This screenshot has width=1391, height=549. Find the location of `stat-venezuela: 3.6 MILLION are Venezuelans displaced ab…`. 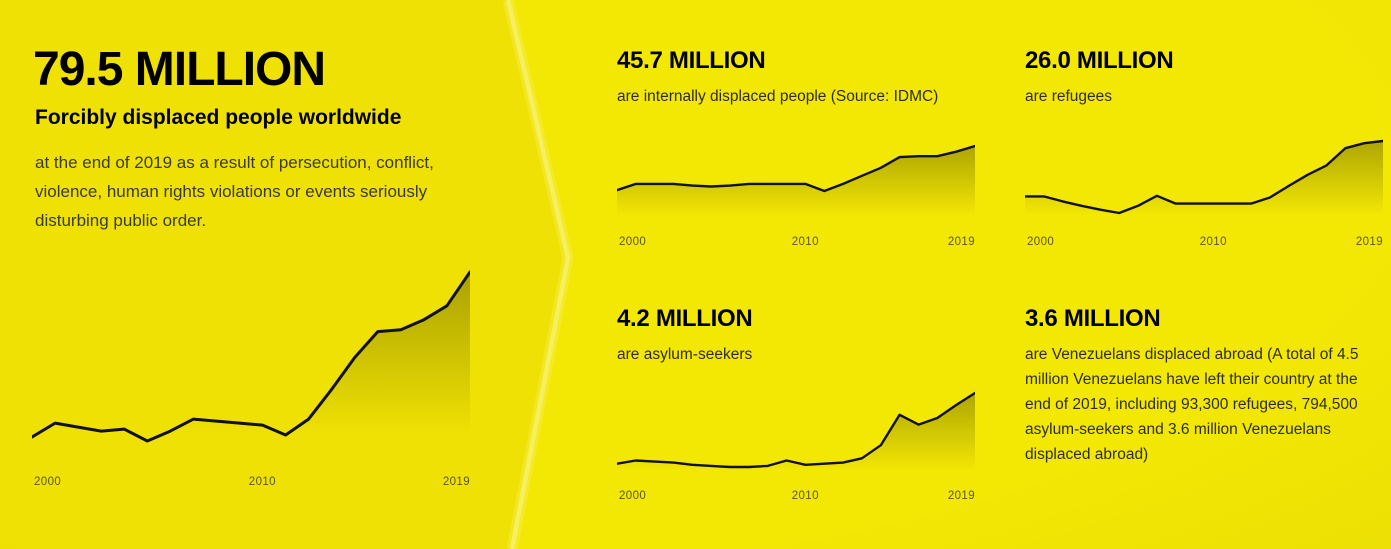

stat-venezuela: 3.6 MILLION are Venezuelans displaced ab… is located at coordinates (1201, 385).